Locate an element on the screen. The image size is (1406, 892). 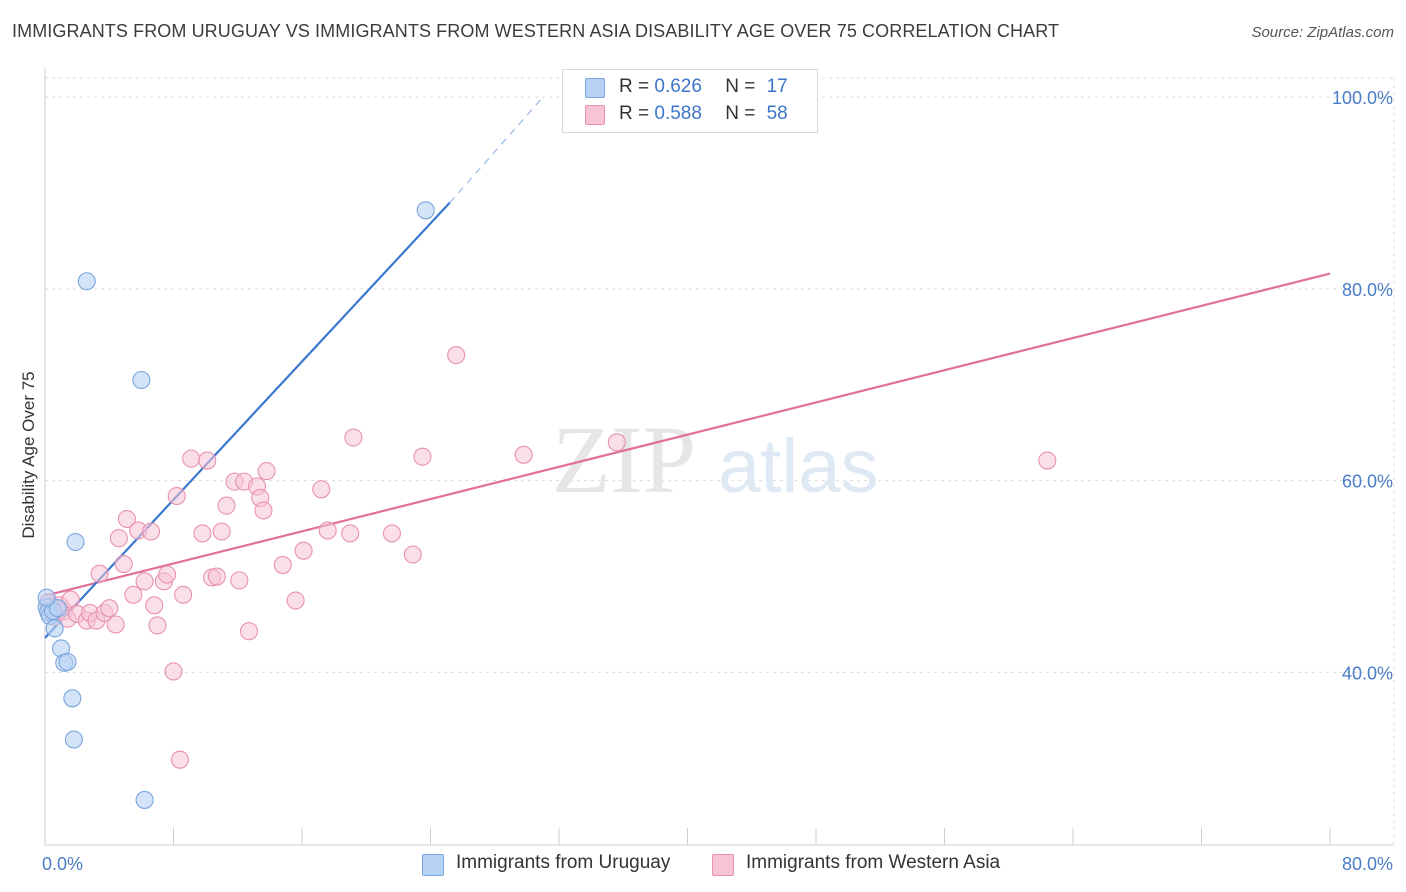
uruguay-n-value: 17 is located at coordinates (777, 86).